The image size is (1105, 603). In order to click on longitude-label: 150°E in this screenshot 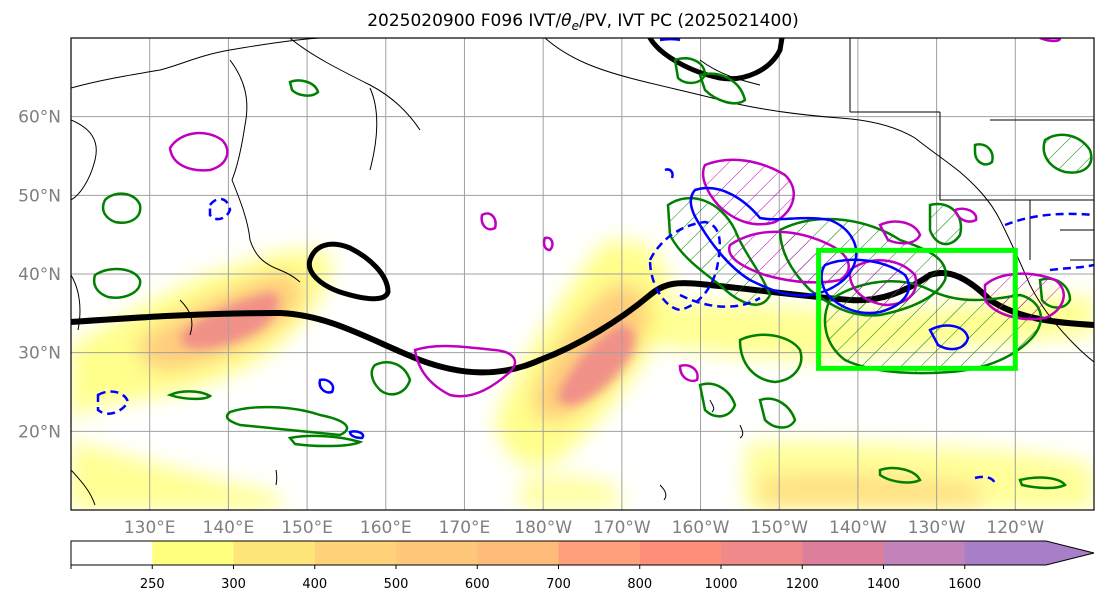, I will do `click(307, 528)`.